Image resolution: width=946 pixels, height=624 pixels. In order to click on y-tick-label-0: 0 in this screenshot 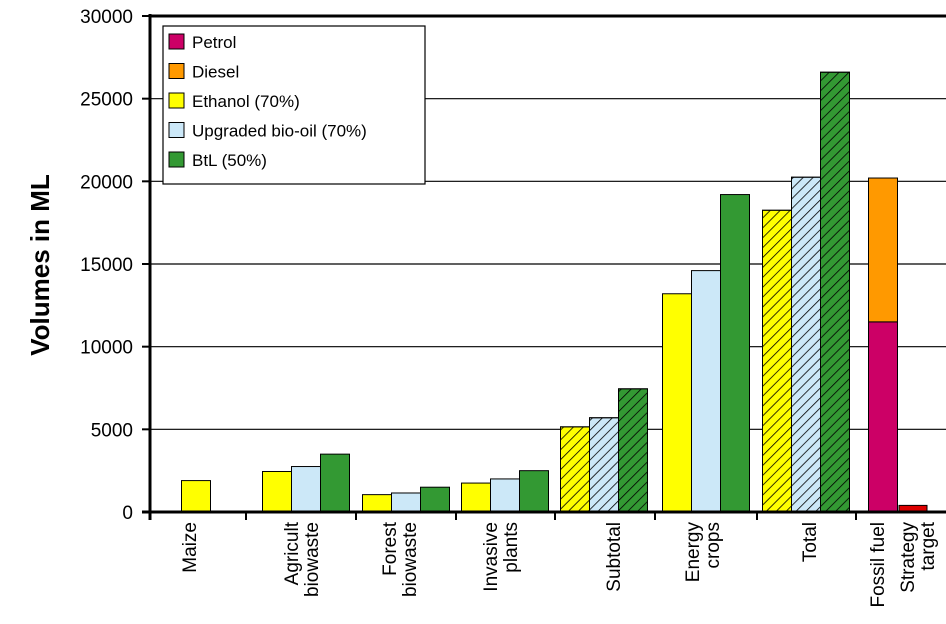, I will do `click(127, 513)`.